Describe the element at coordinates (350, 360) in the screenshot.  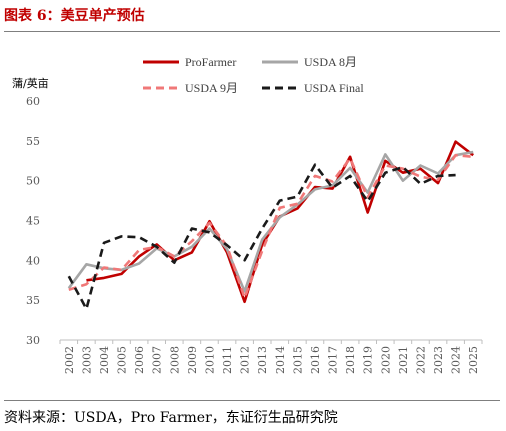
I see `x-tick-label: 2018` at that location.